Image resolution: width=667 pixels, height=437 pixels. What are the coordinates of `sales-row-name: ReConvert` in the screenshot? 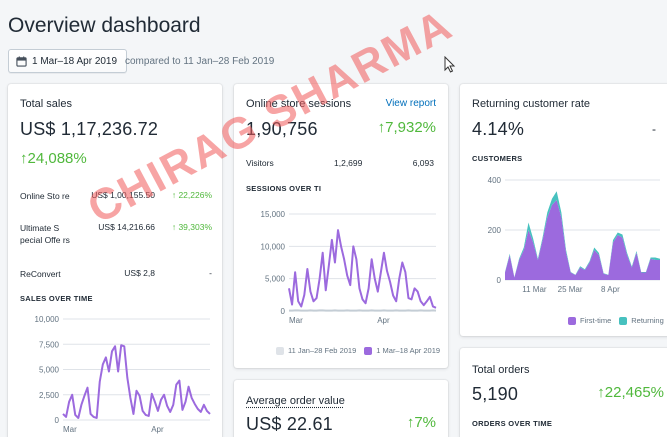 It's located at (40, 274).